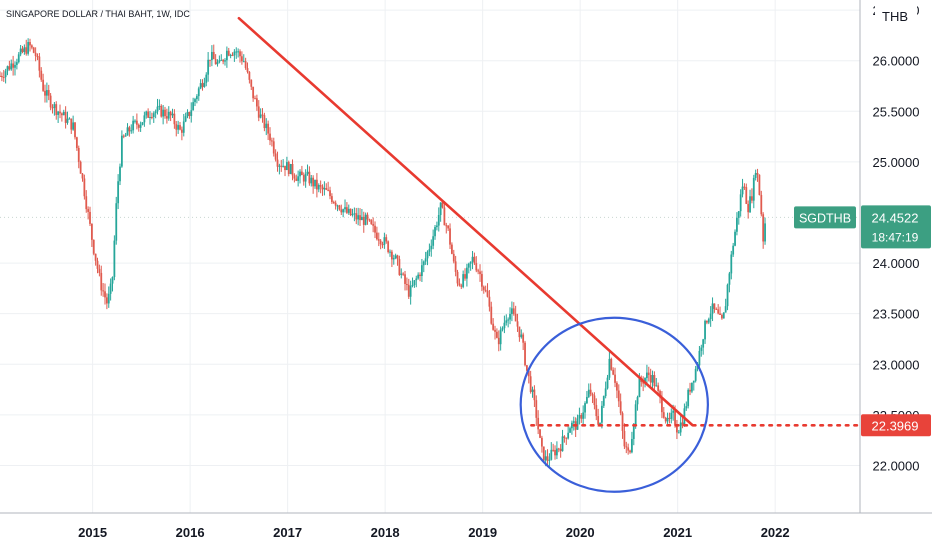 This screenshot has width=932, height=550. What do you see at coordinates (825, 217) in the screenshot?
I see `symbol-badge: SGDTHB` at bounding box center [825, 217].